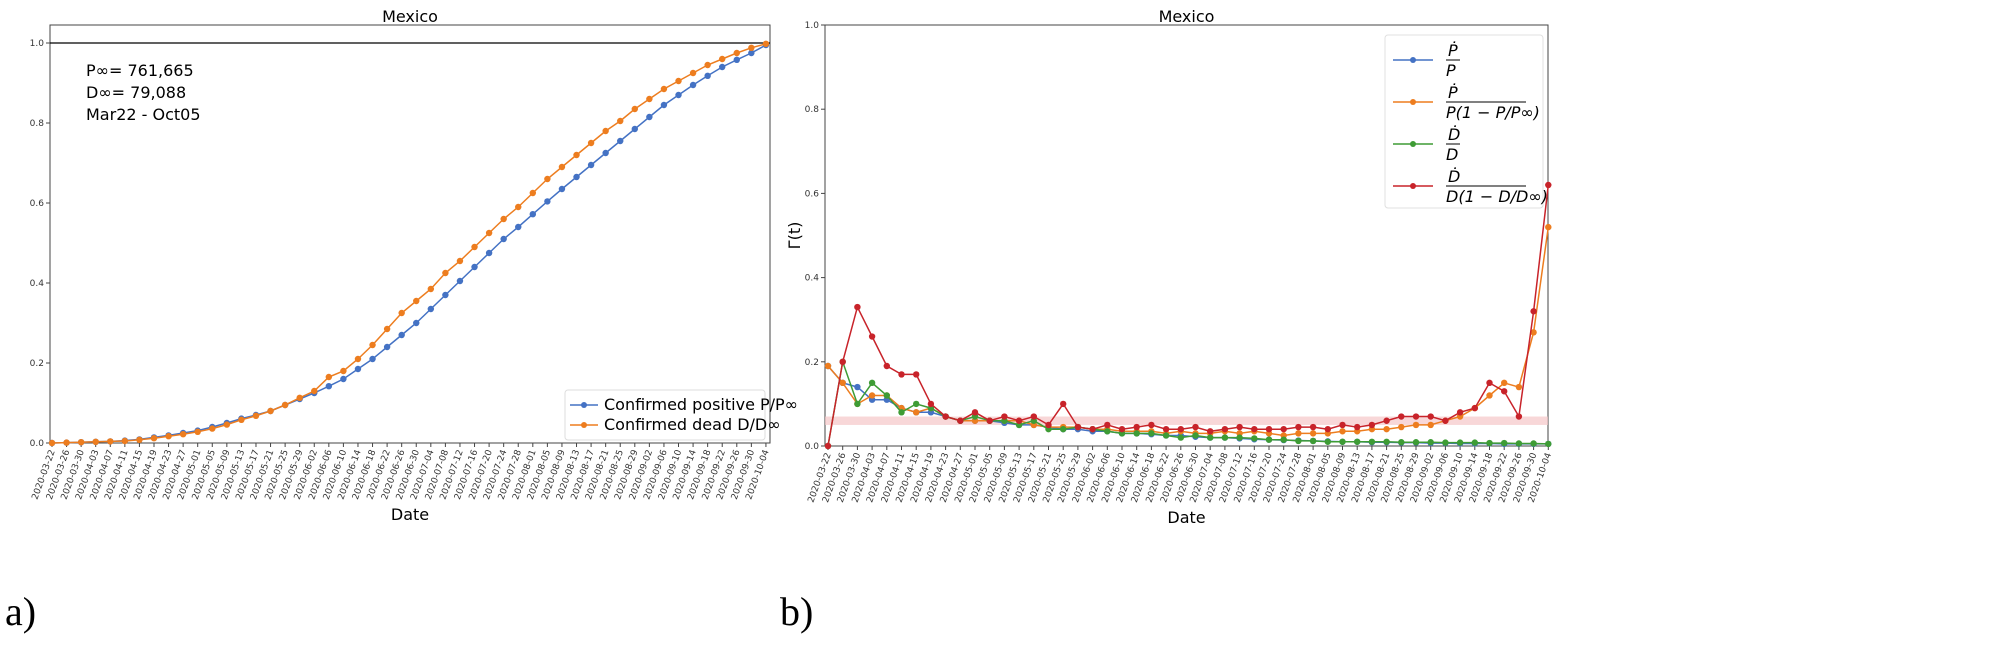 The image size is (2000, 647). Describe the element at coordinates (794, 236) in the screenshot. I see `y-axis-label: Γ(t)` at that location.